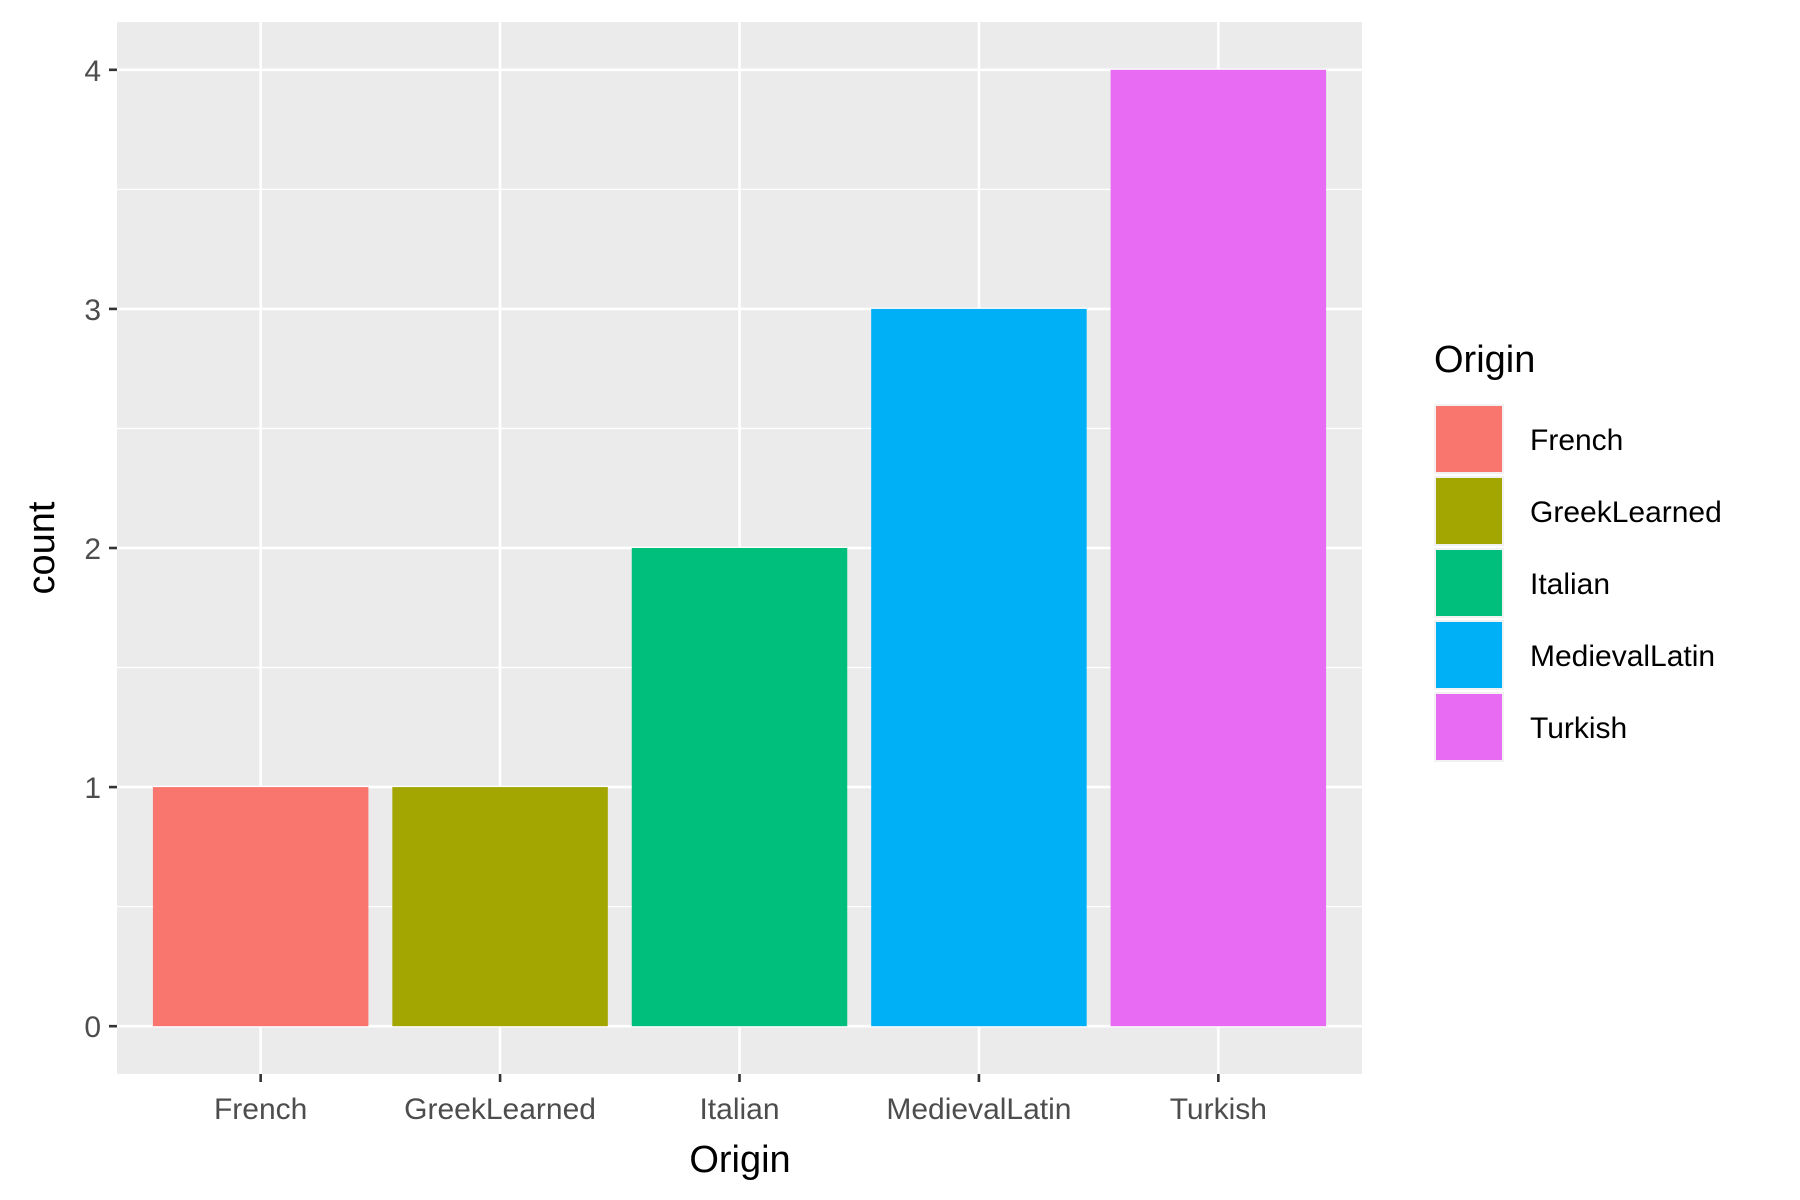  I want to click on y-tick-label: 2, so click(92, 549).